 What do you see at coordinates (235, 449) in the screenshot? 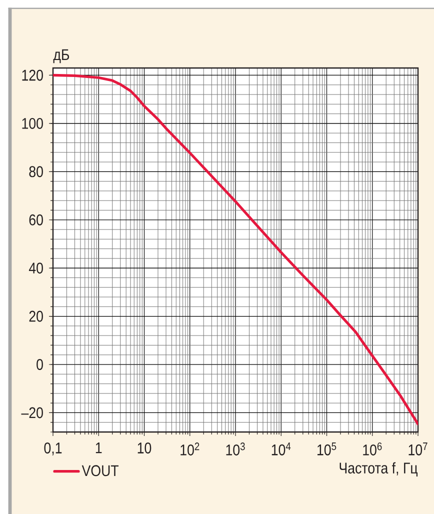
I see `x-tick-label: 10$^{3}$` at bounding box center [235, 449].